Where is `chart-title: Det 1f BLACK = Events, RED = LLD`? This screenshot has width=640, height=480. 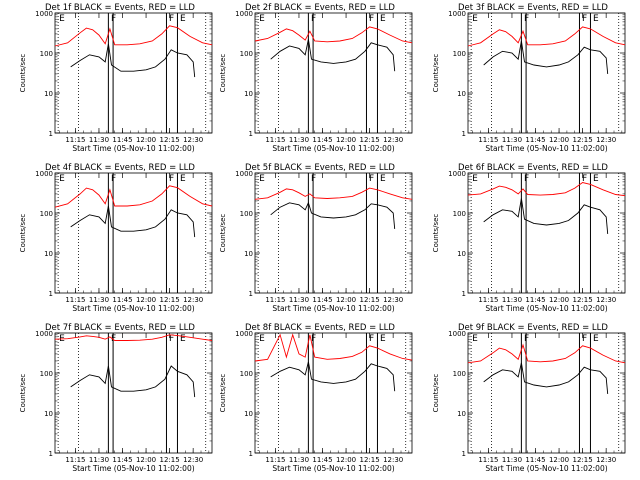
chart-title: Det 1f BLACK = Events, RED = LLD is located at coordinates (120, 8).